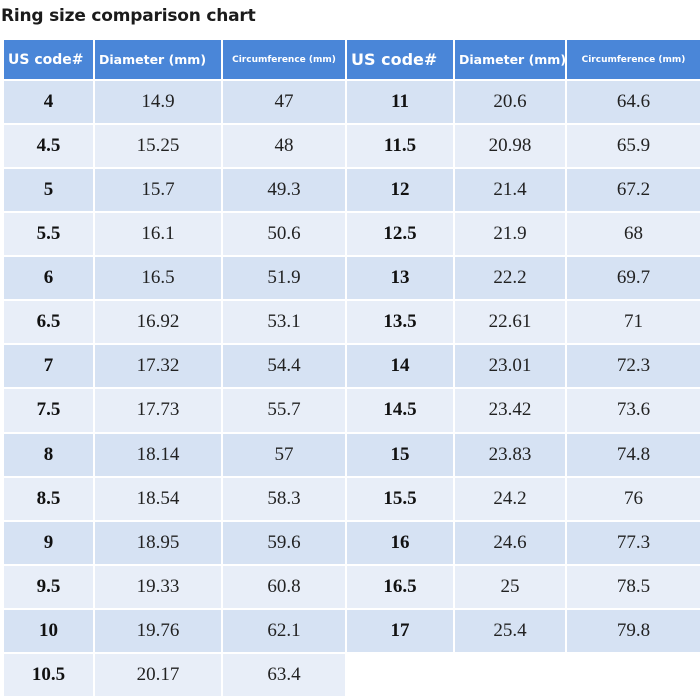 This screenshot has width=700, height=700. What do you see at coordinates (48, 498) in the screenshot?
I see `left-us-code-cell: 8.5` at bounding box center [48, 498].